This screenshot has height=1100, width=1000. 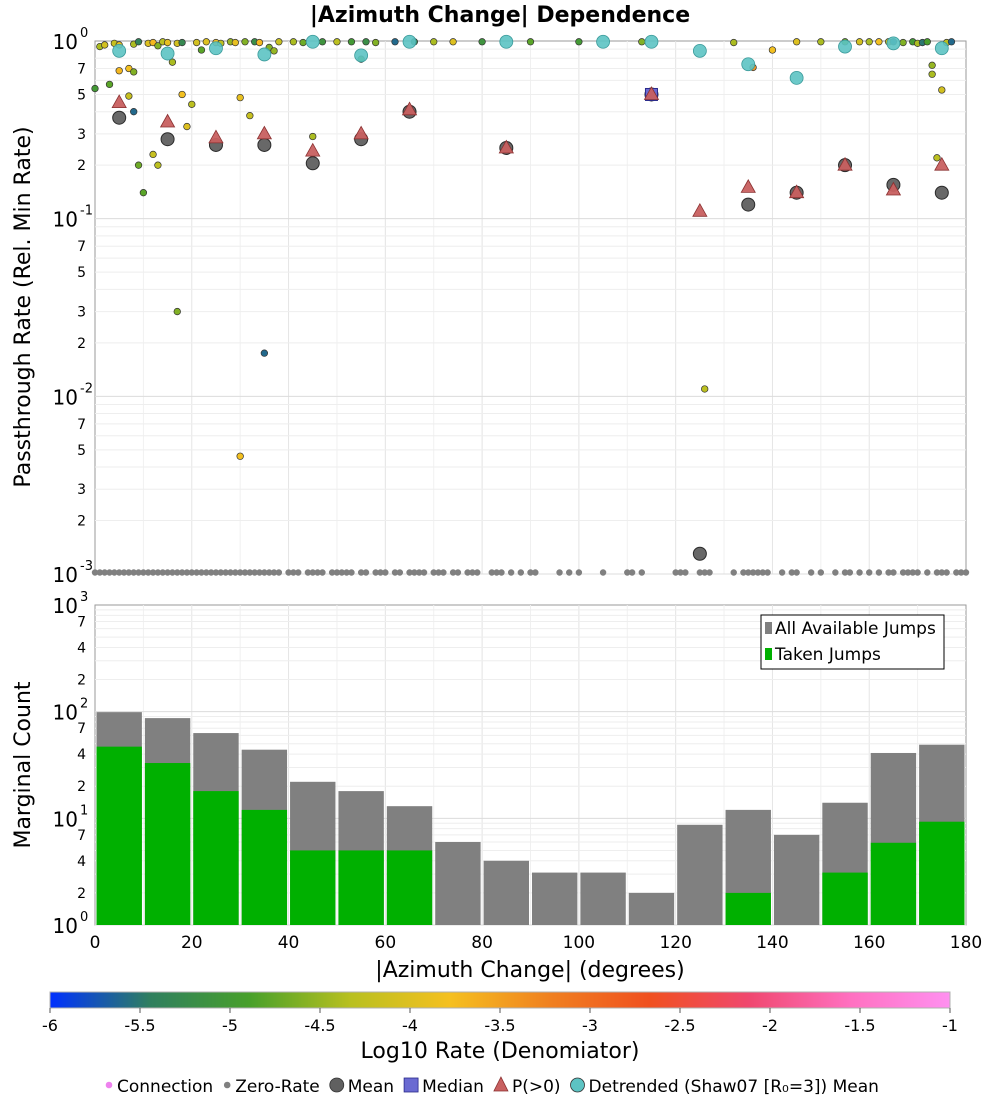 What do you see at coordinates (386, 943) in the screenshot?
I see `x-tick-label: 60` at bounding box center [386, 943].